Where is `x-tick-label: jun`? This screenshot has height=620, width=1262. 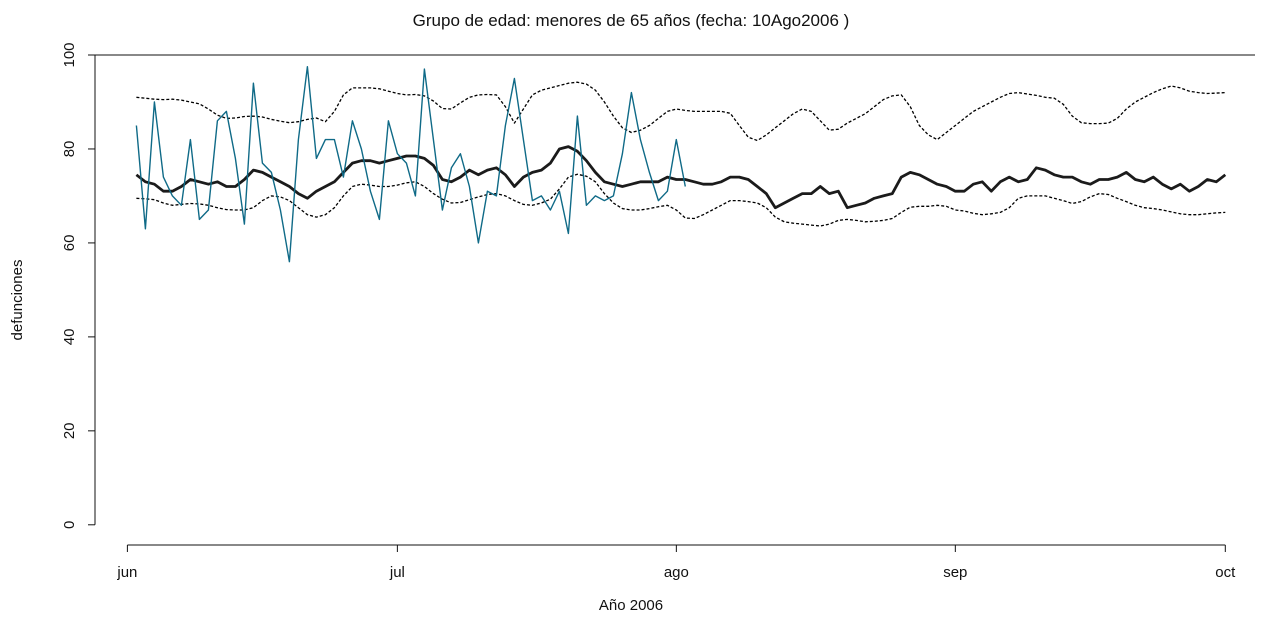 x-tick-label: jun is located at coordinates (126, 572).